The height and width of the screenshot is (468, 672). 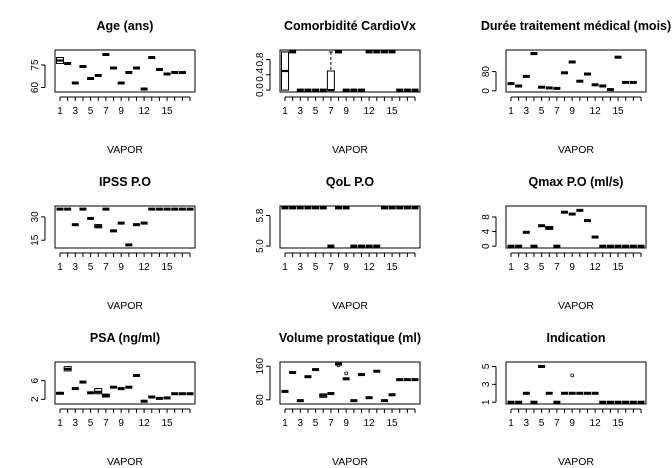 What do you see at coordinates (576, 26) in the screenshot?
I see `panel-title: Durée traitement médical (mois)` at bounding box center [576, 26].